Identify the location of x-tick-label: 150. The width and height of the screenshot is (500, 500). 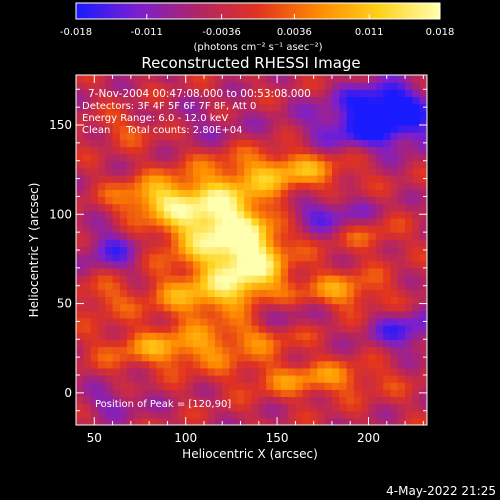
(277, 438).